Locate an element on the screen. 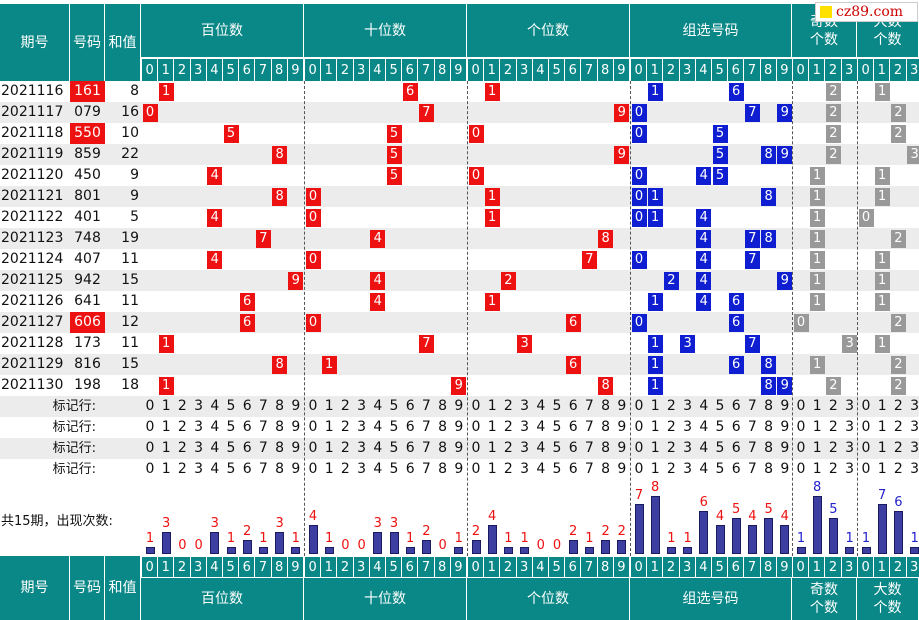  group-ball: 3 is located at coordinates (688, 344).